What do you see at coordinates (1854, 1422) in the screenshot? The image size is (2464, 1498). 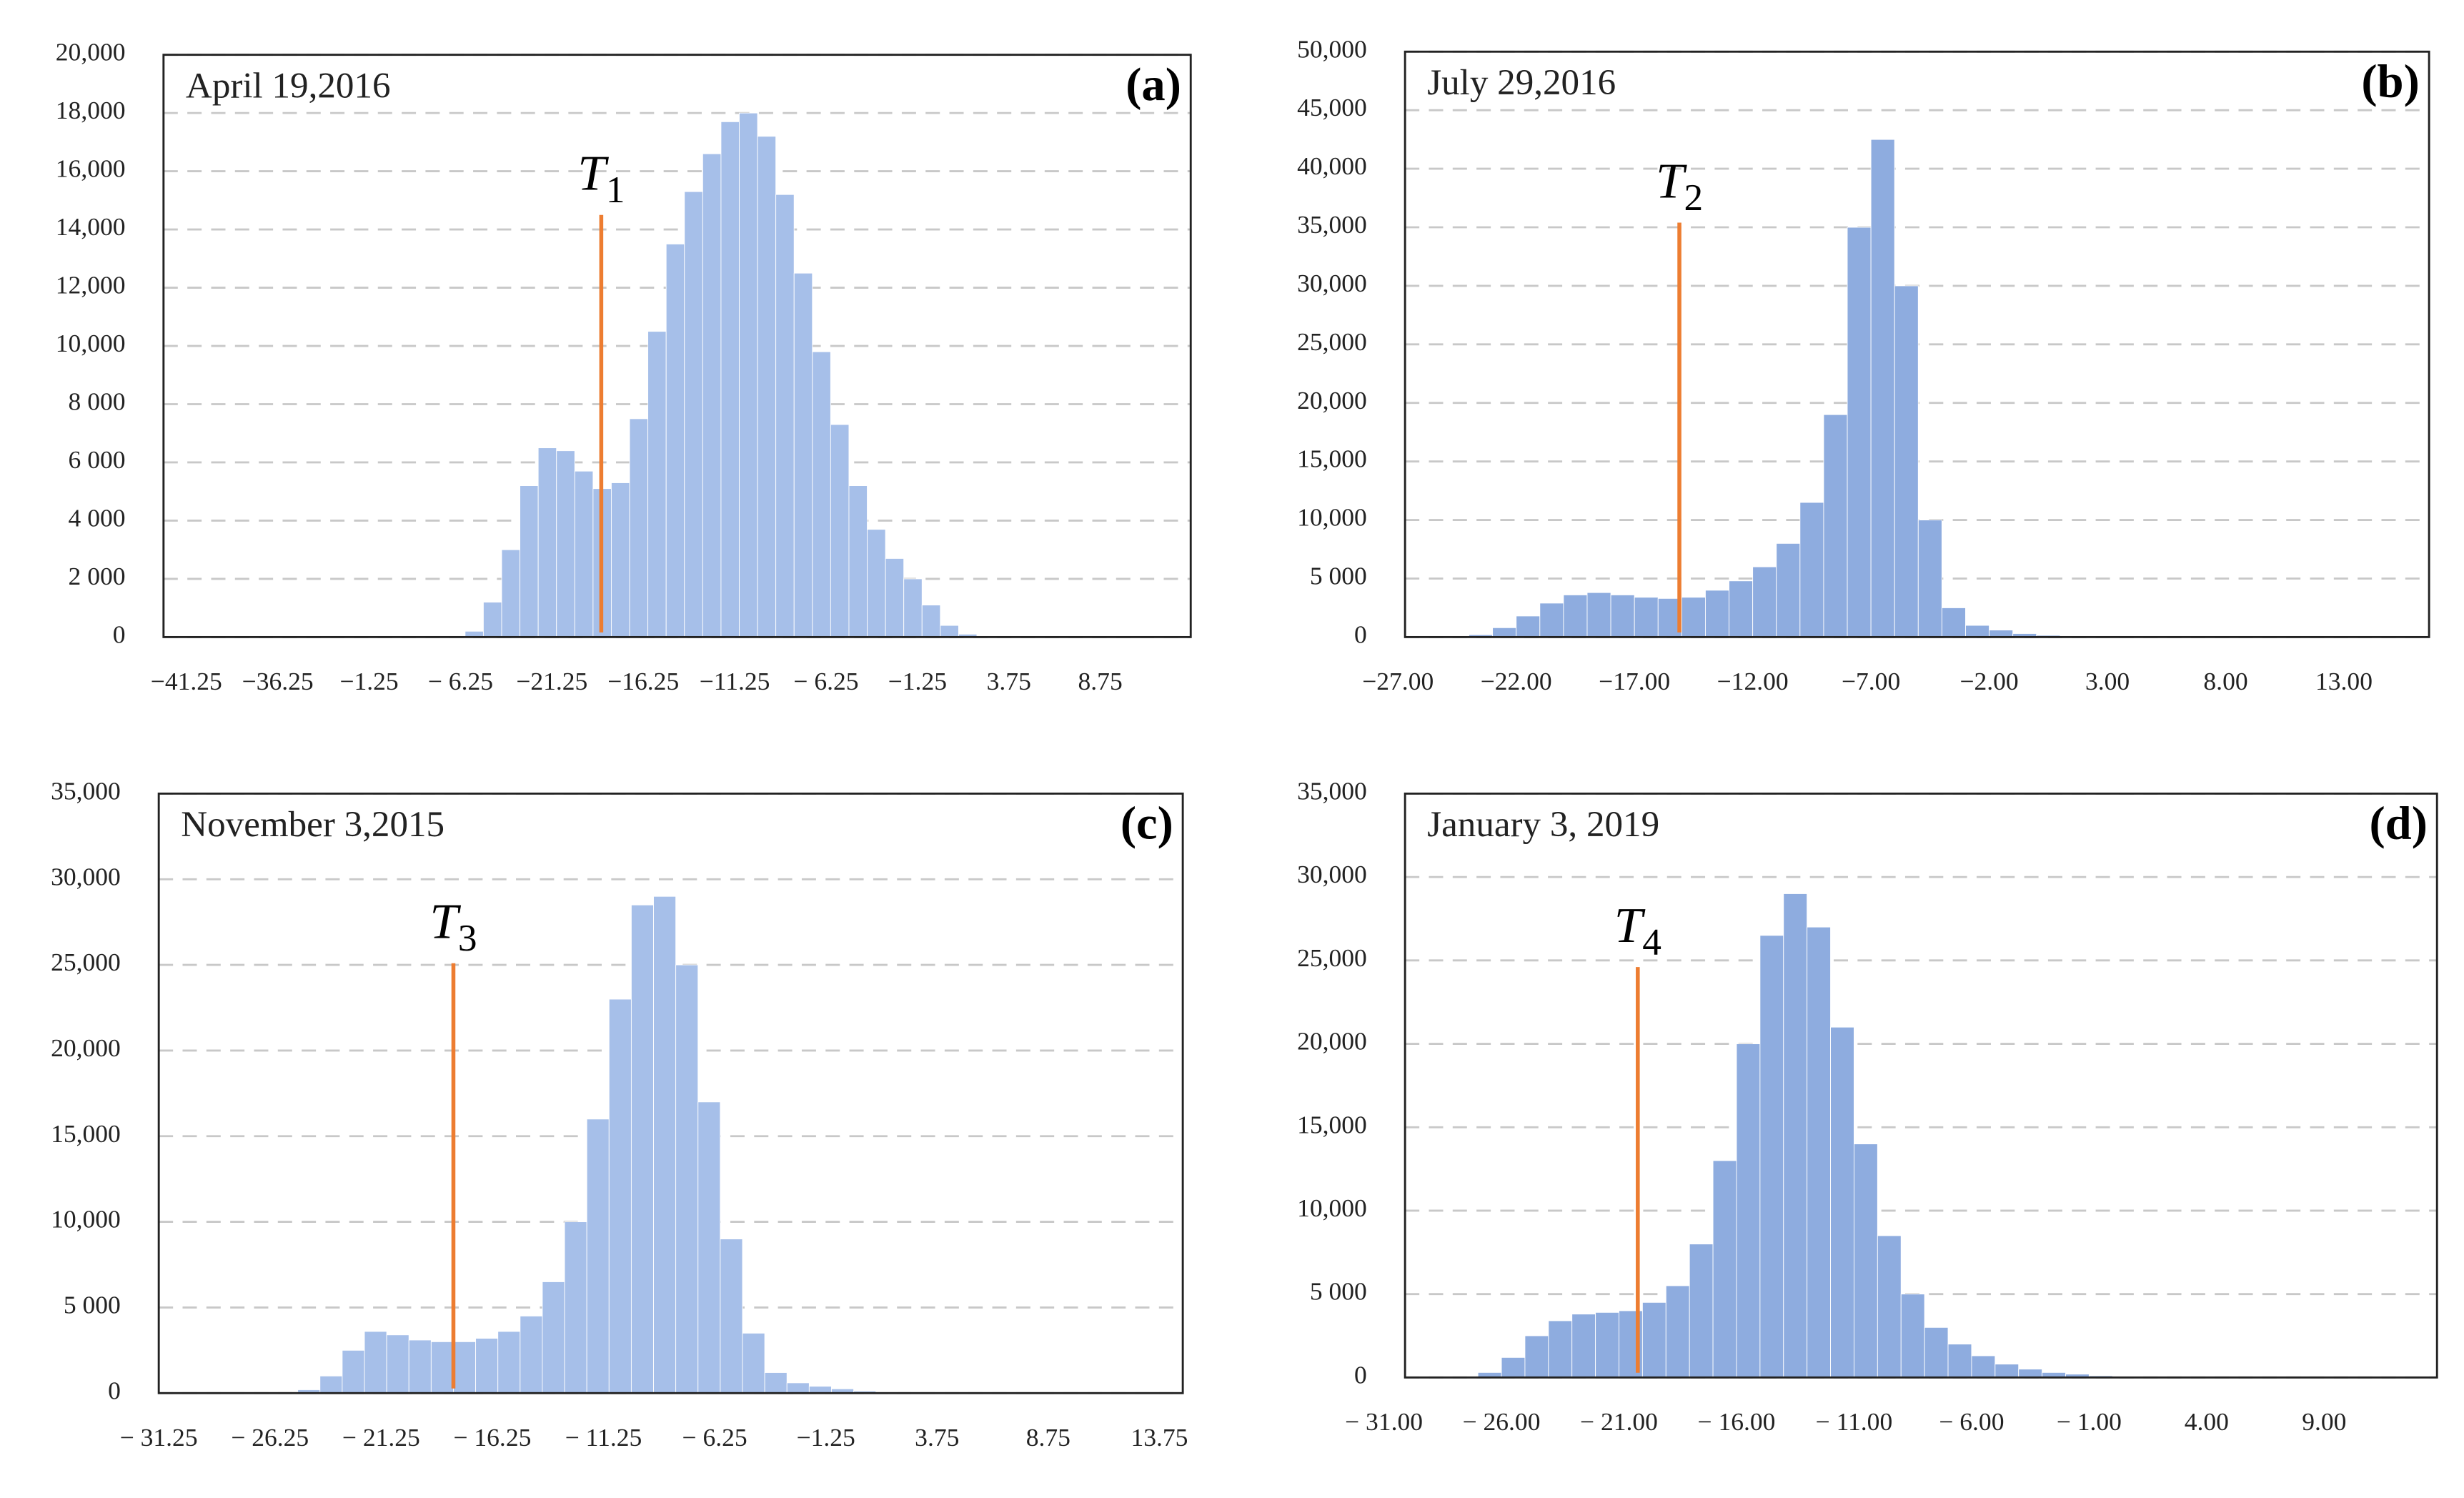 I see `x-tick-label: − 11.00` at bounding box center [1854, 1422].